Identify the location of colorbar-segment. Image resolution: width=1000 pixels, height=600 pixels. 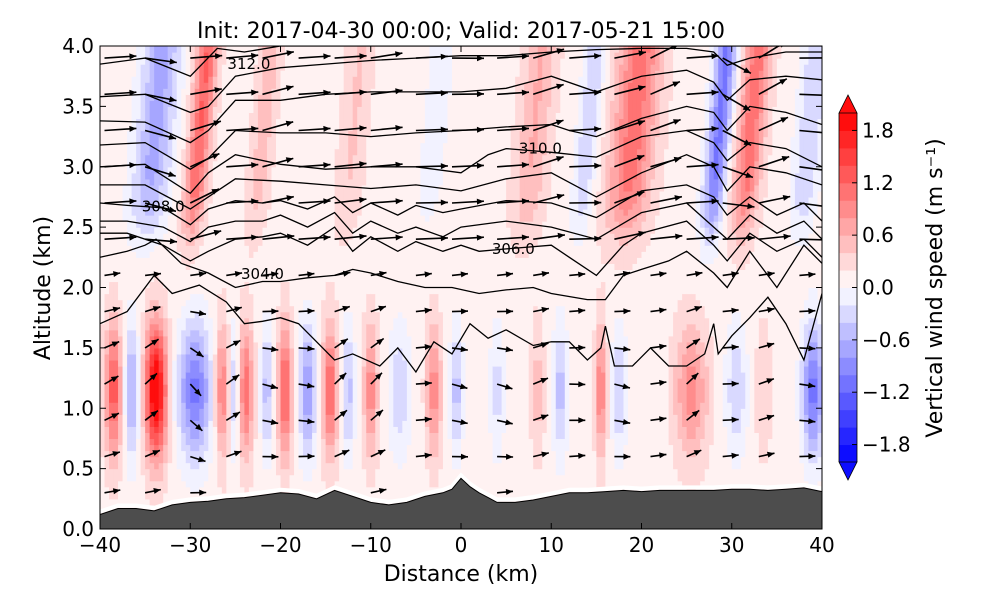
(848, 296).